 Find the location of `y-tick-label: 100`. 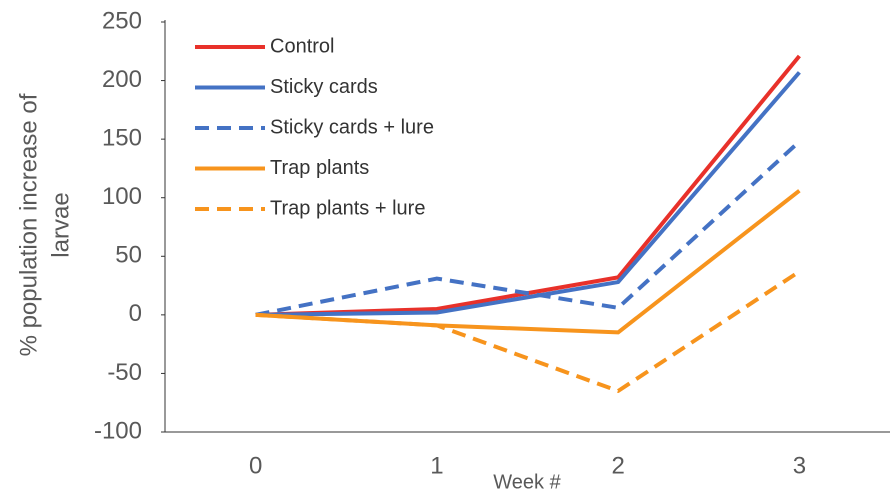

y-tick-label: 100 is located at coordinates (122, 196).